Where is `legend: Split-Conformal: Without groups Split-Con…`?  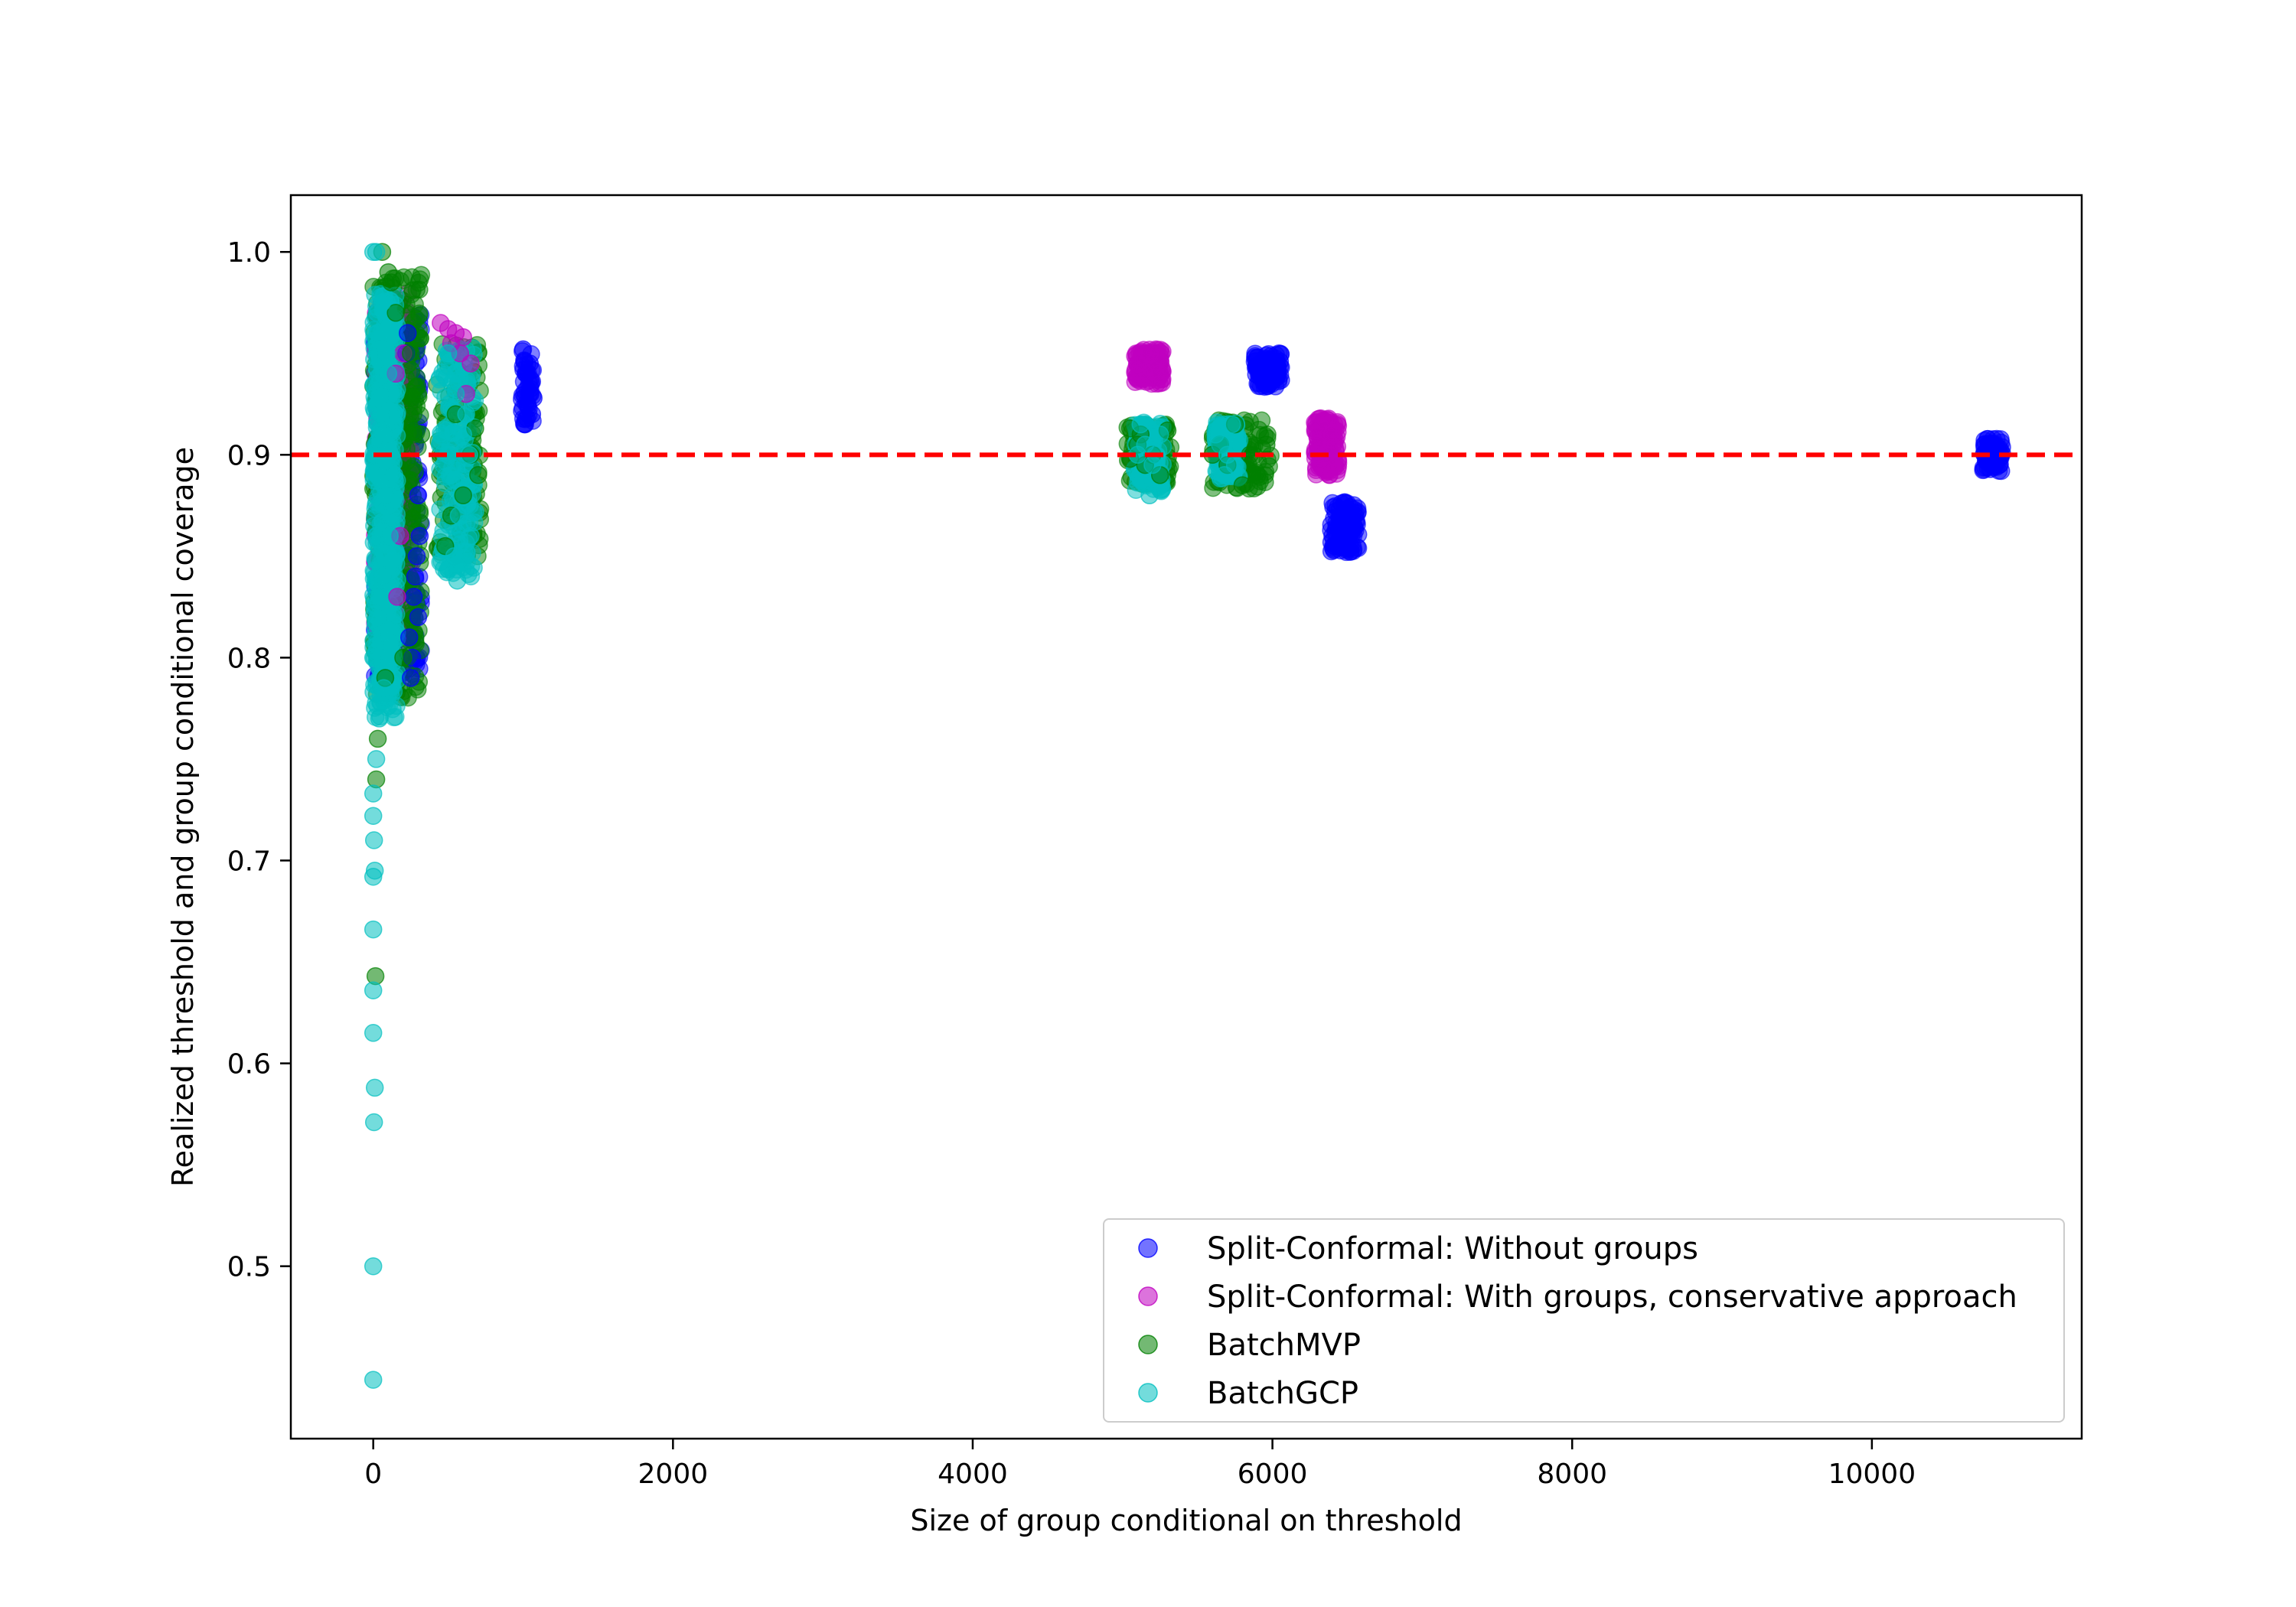 legend: Split-Conformal: Without groups Split-Con… is located at coordinates (1584, 1320).